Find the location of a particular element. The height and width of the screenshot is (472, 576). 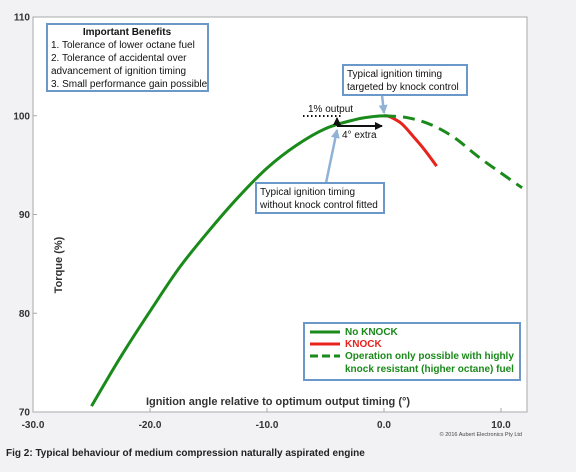

y-tick-label: 100 is located at coordinates (21, 116).